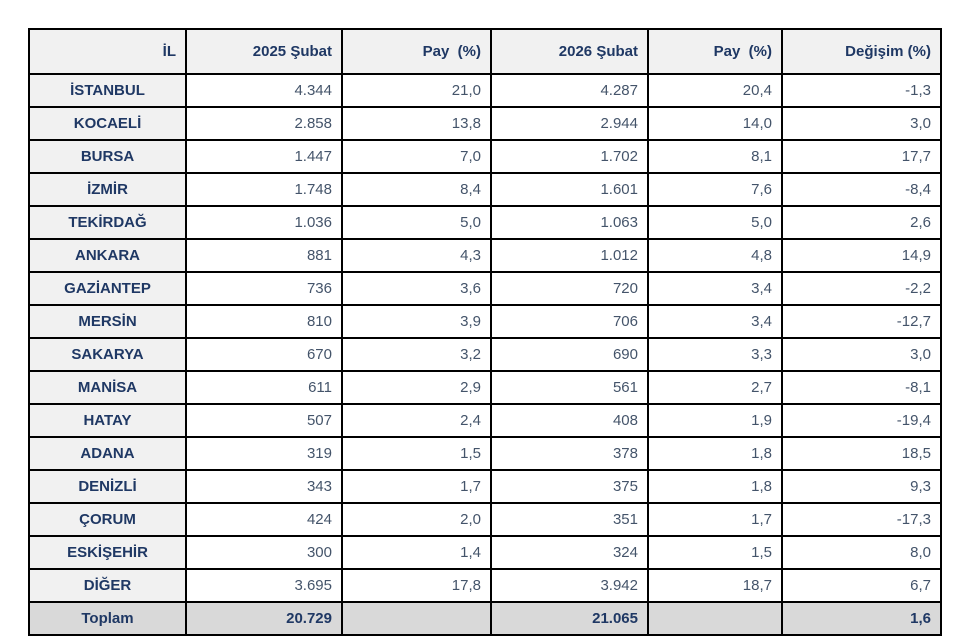 This screenshot has height=636, width=963. Describe the element at coordinates (264, 453) in the screenshot. I see `value-cell: 319` at that location.